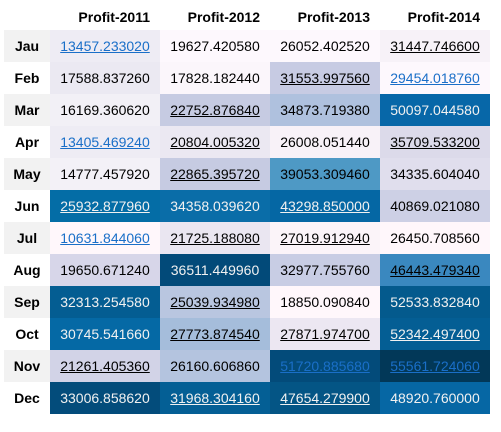 This screenshot has width=501, height=432. What do you see at coordinates (27, 17) in the screenshot?
I see `corner-cell` at bounding box center [27, 17].